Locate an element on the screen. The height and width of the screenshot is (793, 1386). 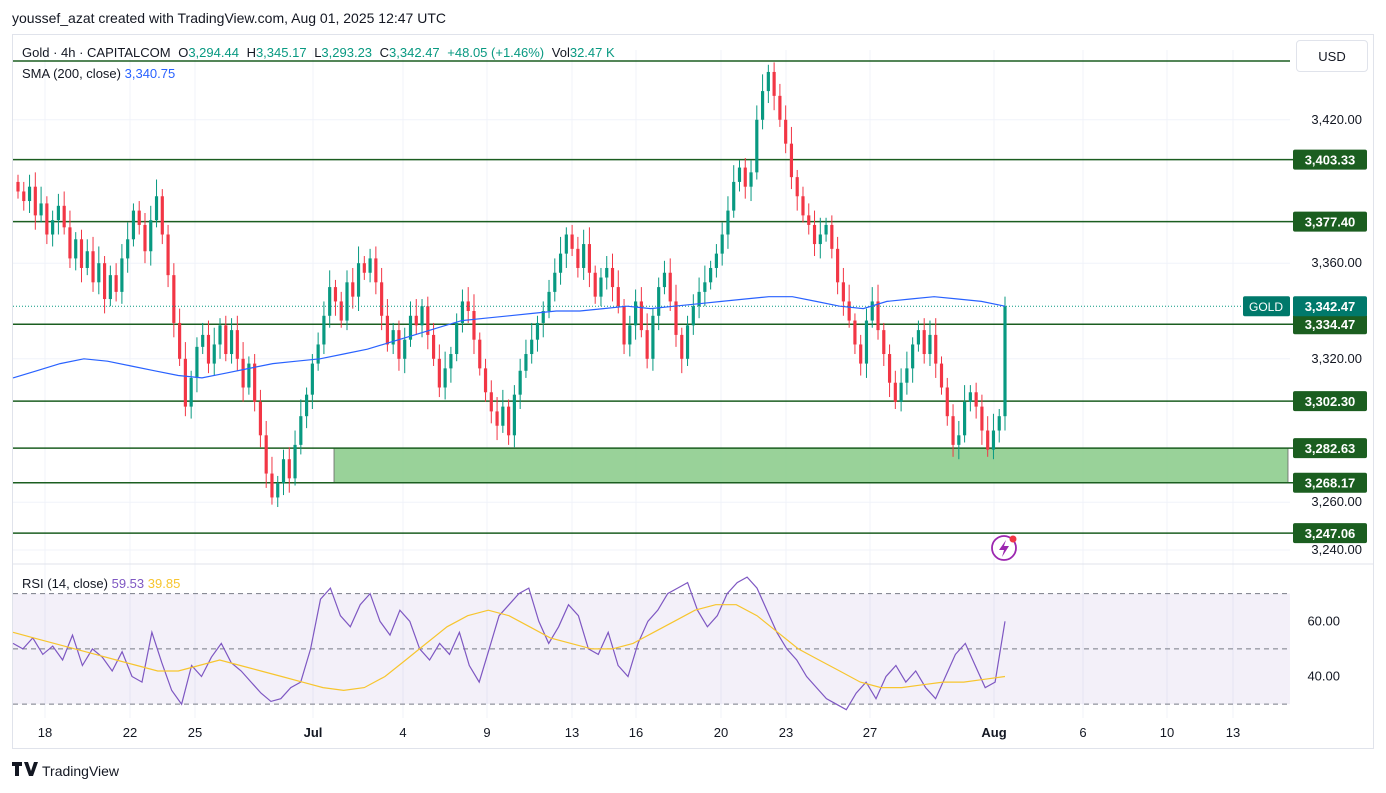
sma-label: SMA (200, close) is located at coordinates (71, 73).